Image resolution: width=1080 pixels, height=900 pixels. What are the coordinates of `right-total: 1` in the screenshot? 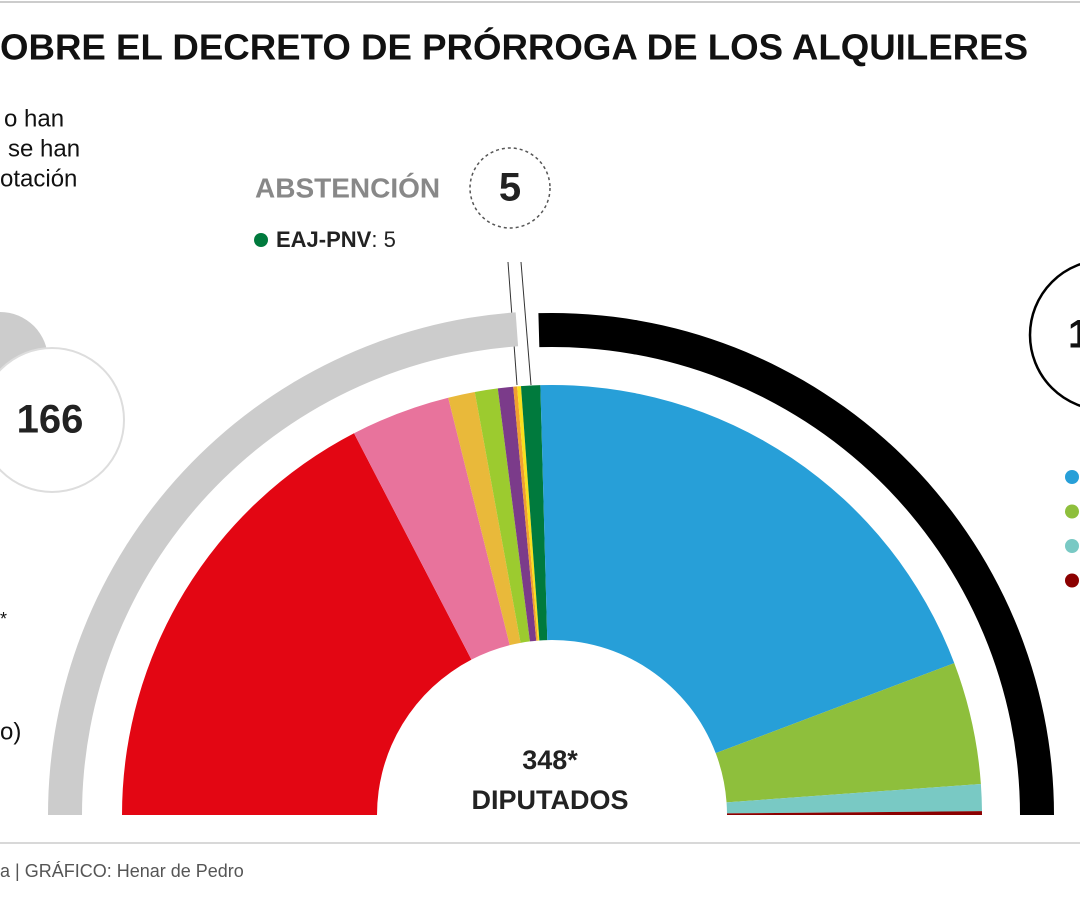 It's located at (1074, 335).